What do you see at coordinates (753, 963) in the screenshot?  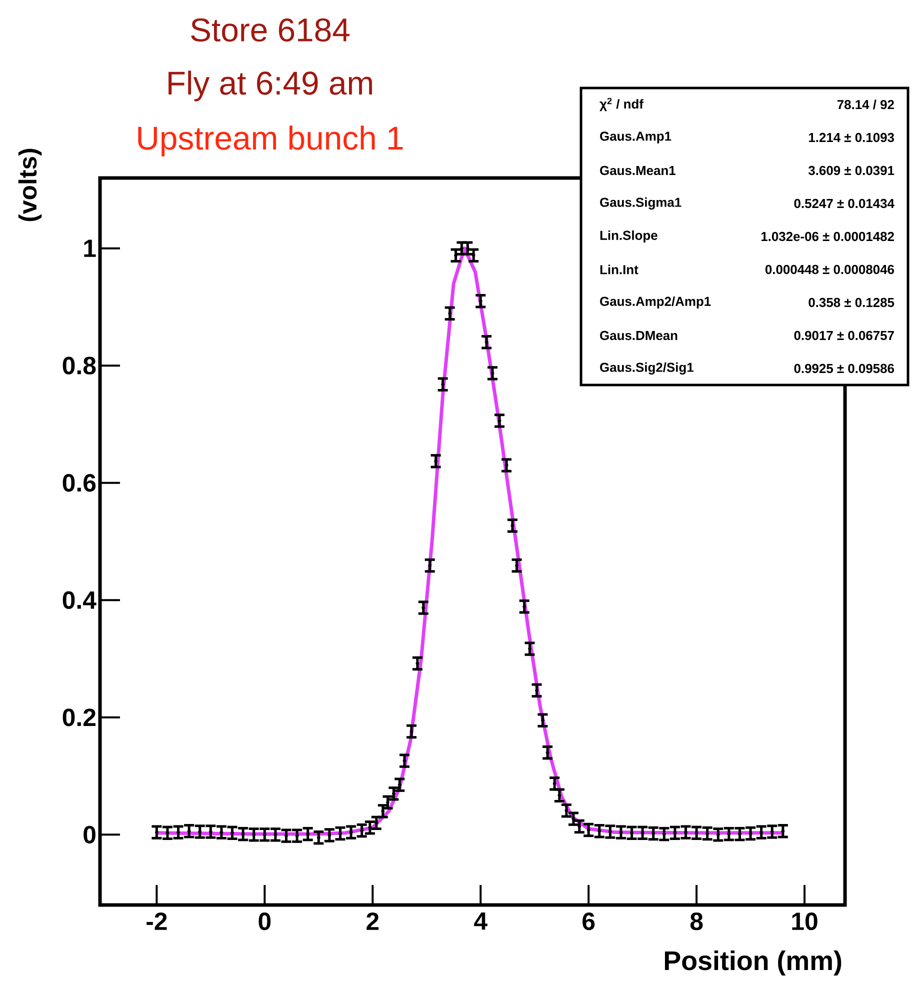 I see `x-axis-title: Position (mm)` at bounding box center [753, 963].